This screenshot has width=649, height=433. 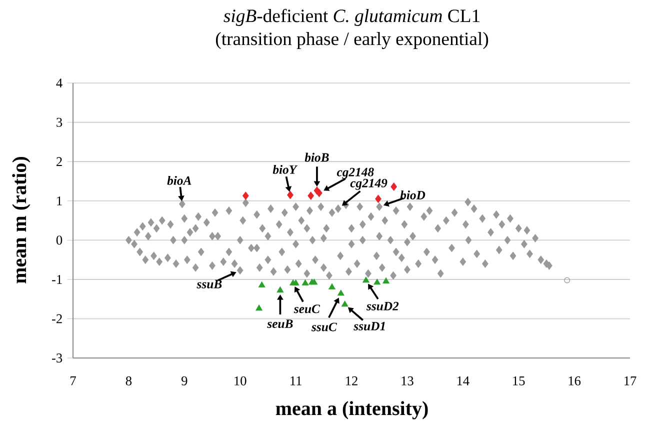 I want to click on y-tick-label: -1, so click(x=57, y=279).